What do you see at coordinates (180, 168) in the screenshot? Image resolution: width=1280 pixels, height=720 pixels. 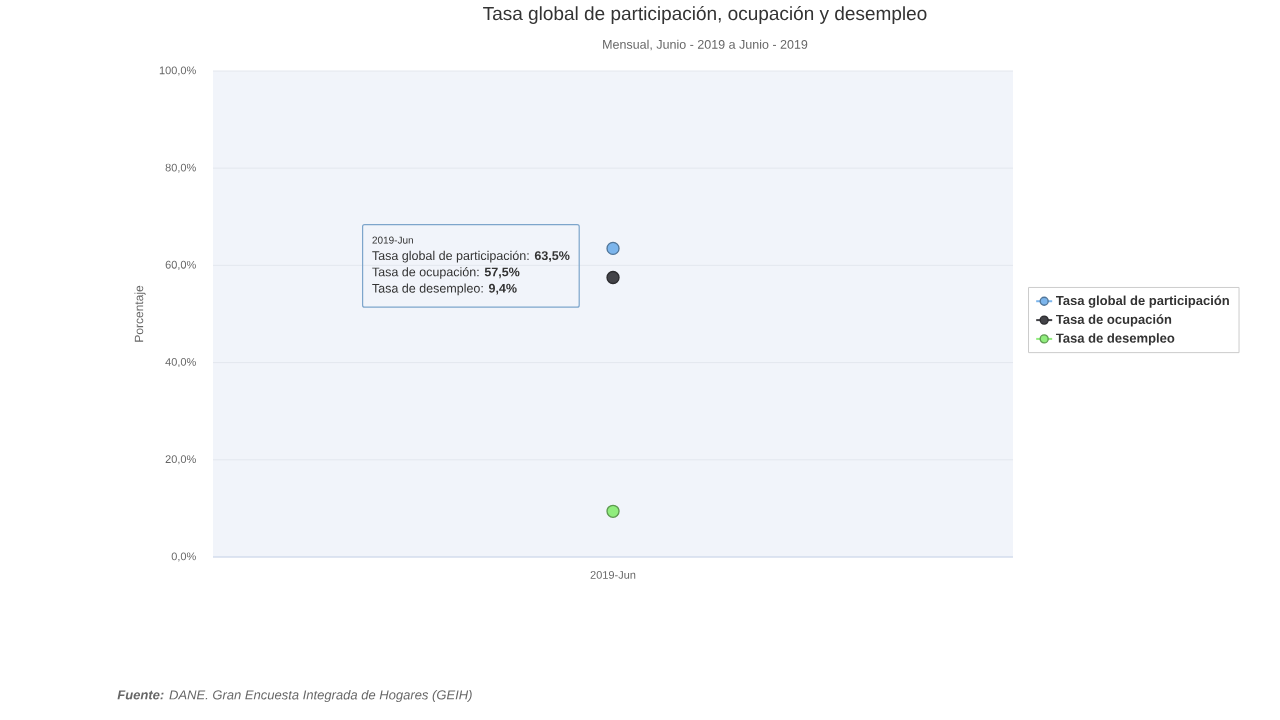 I see `y-tick-label: 80,0%` at bounding box center [180, 168].